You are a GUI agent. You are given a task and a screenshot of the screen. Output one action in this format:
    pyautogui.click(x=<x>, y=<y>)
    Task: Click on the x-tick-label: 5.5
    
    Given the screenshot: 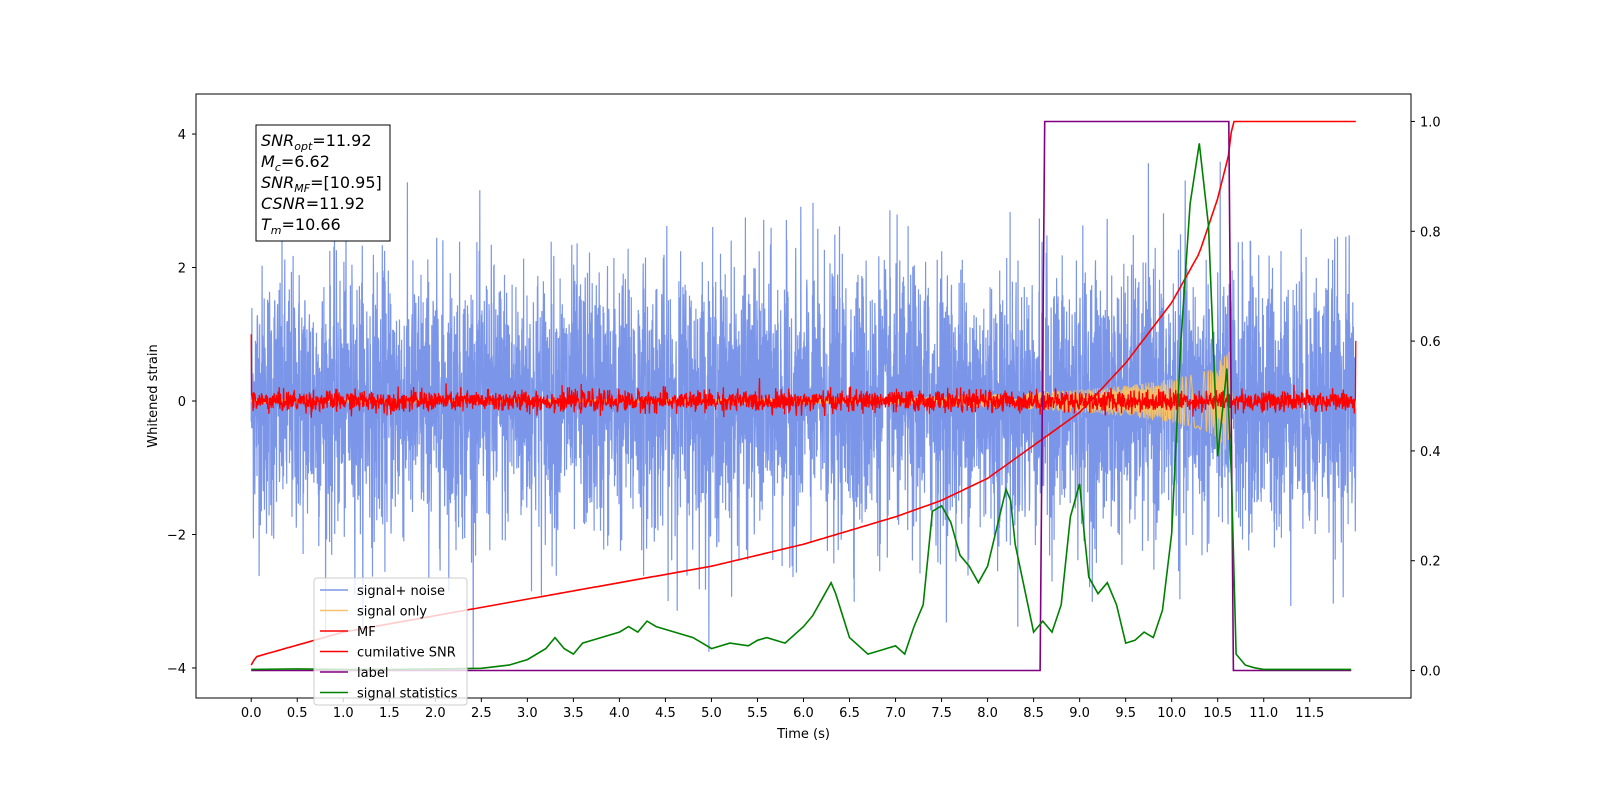 What is the action you would take?
    pyautogui.click(x=757, y=713)
    